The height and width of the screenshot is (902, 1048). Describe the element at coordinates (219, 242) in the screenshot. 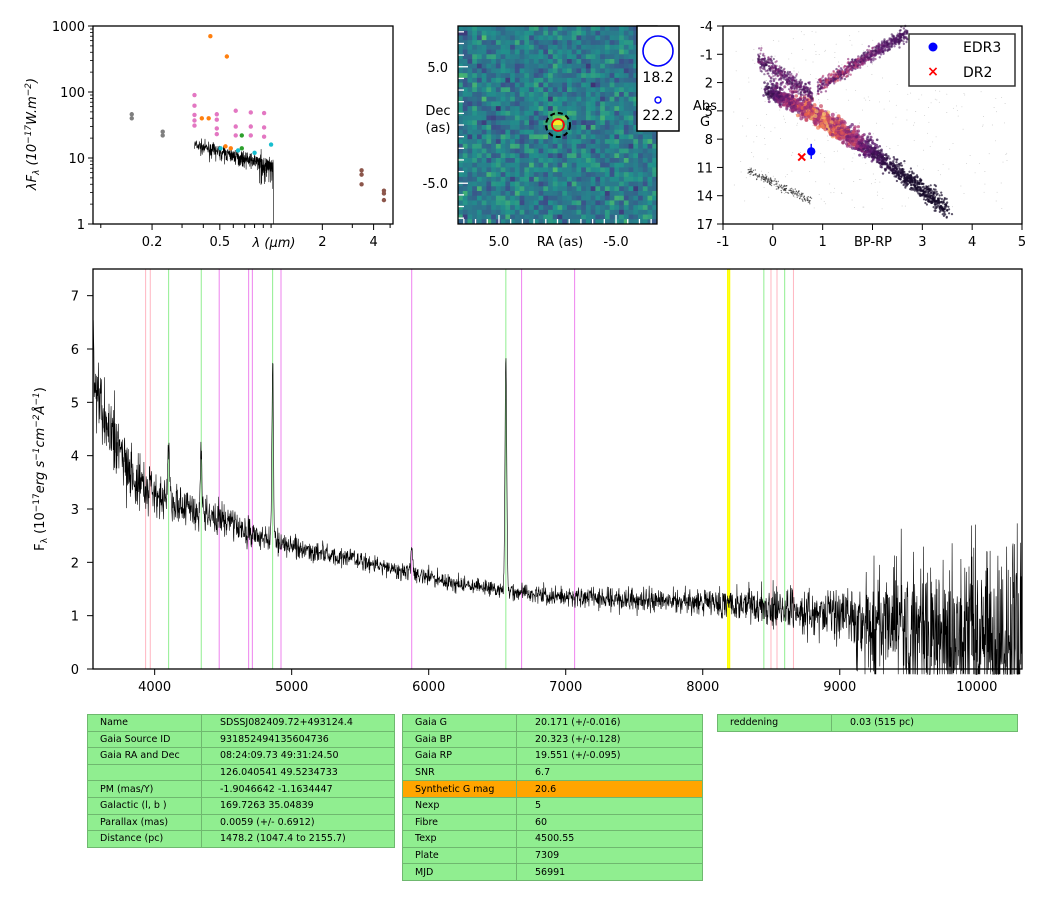

I see `sed-xtick-label: 0.5` at that location.